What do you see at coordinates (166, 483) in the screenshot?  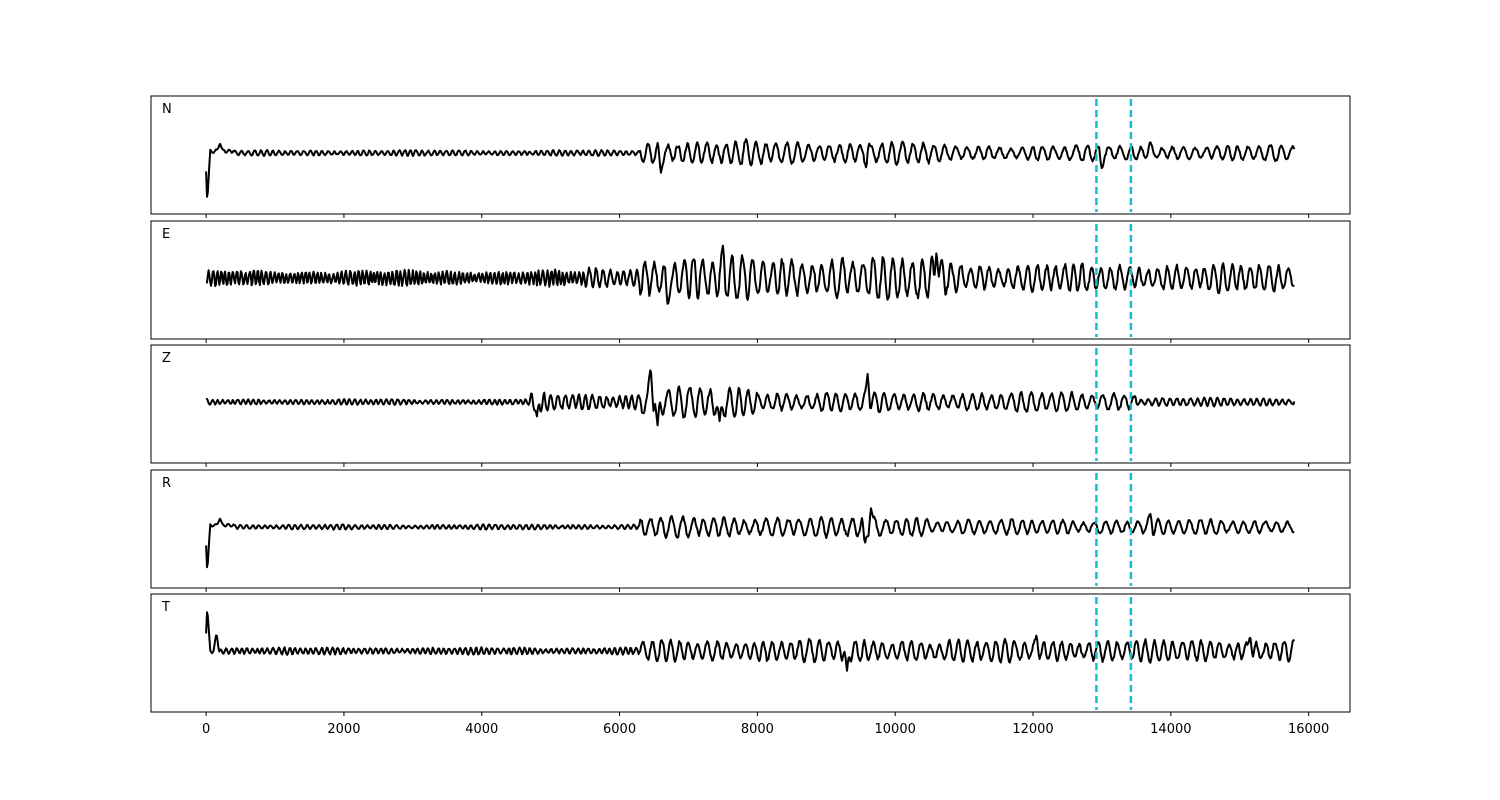 I see `channel-label: R` at bounding box center [166, 483].